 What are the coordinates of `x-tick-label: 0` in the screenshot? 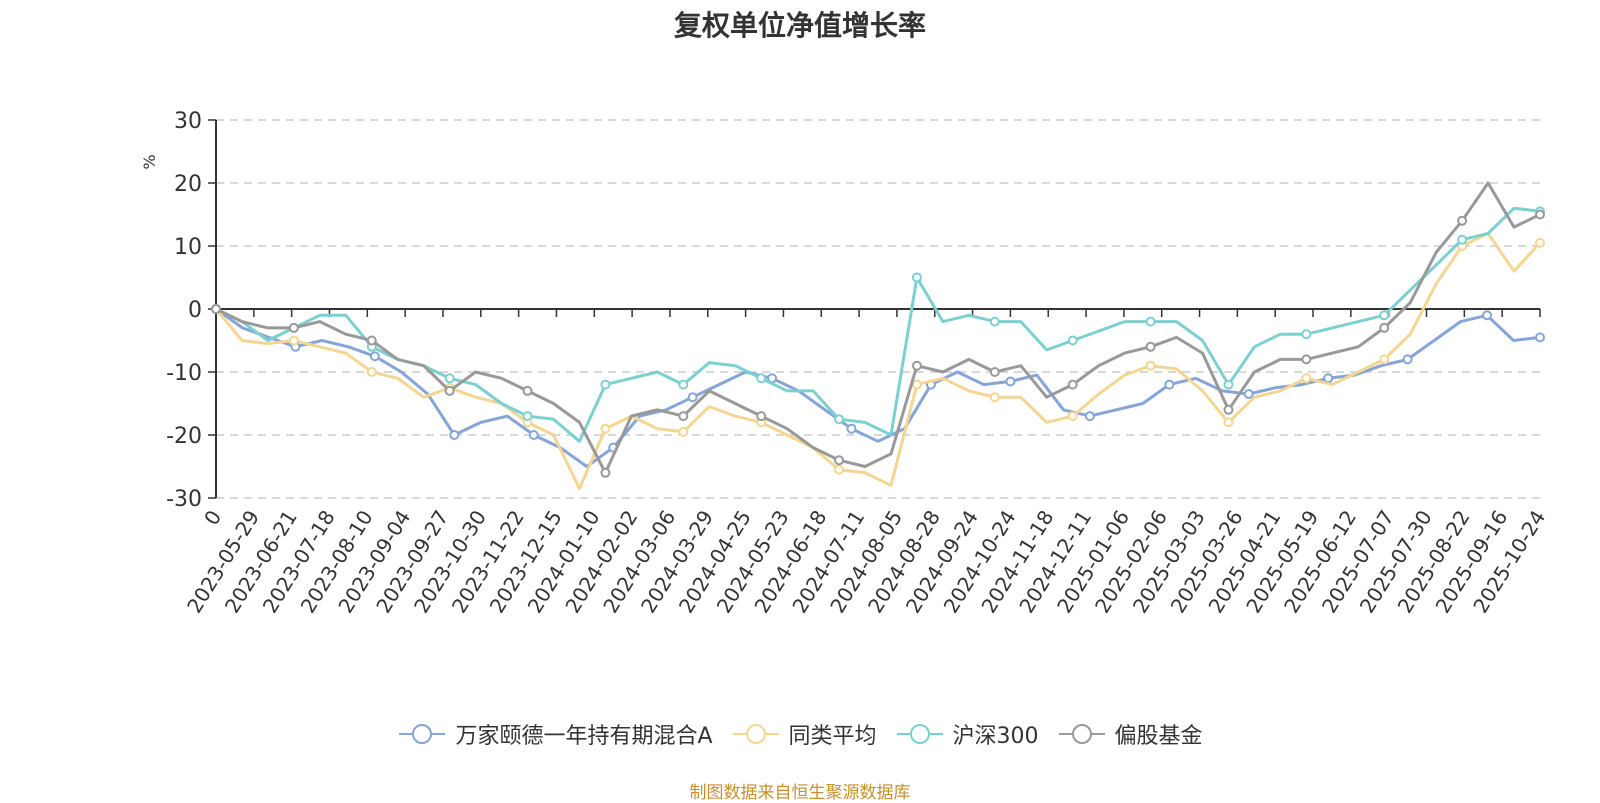 It's located at (212, 518).